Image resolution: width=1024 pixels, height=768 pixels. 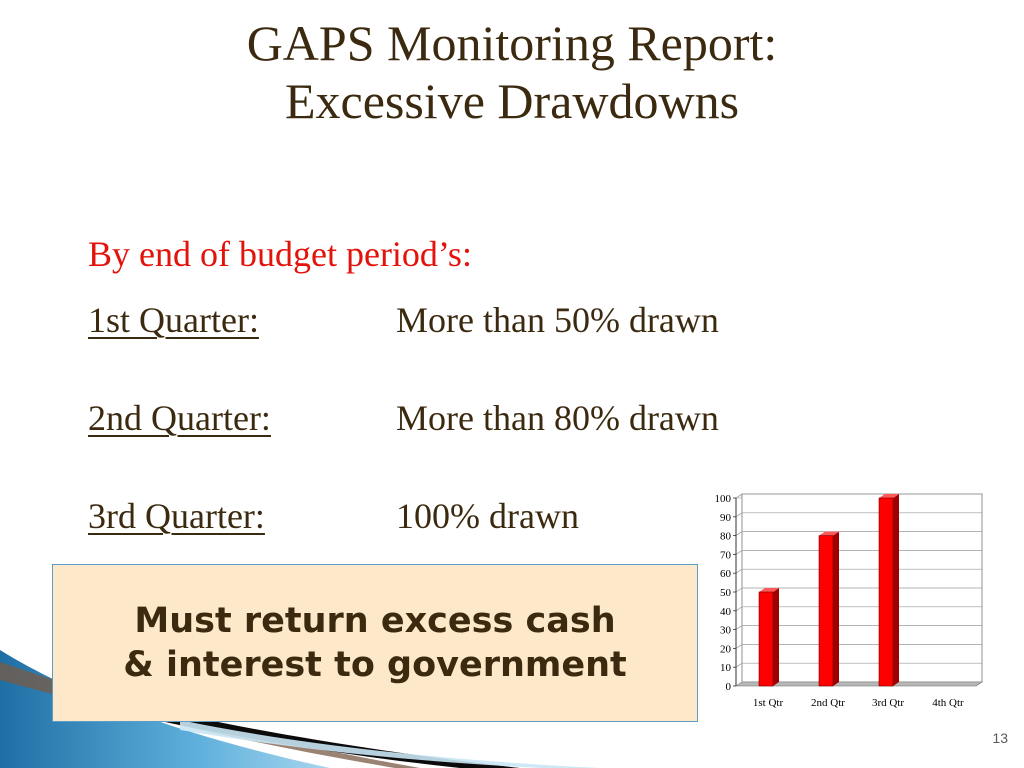 What do you see at coordinates (948, 703) in the screenshot?
I see `chart-x-tick-label: 4th Qtr` at bounding box center [948, 703].